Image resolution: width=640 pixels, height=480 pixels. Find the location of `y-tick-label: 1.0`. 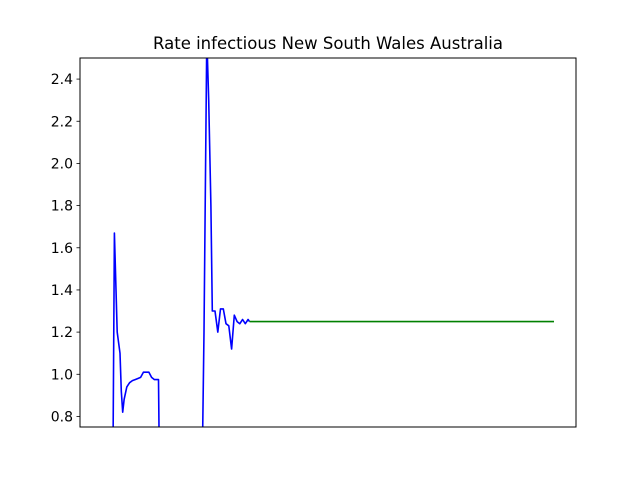

y-tick-label: 1.0 is located at coordinates (62, 375).